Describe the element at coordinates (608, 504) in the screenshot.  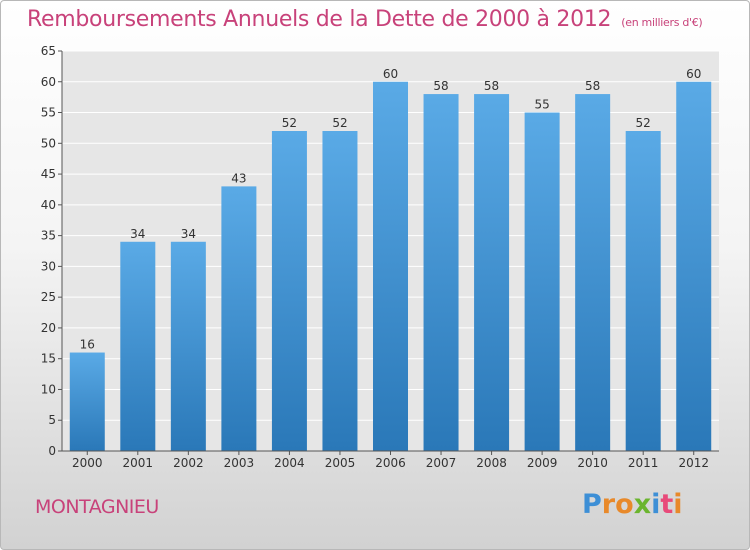
I see `logo-letter: r` at that location.